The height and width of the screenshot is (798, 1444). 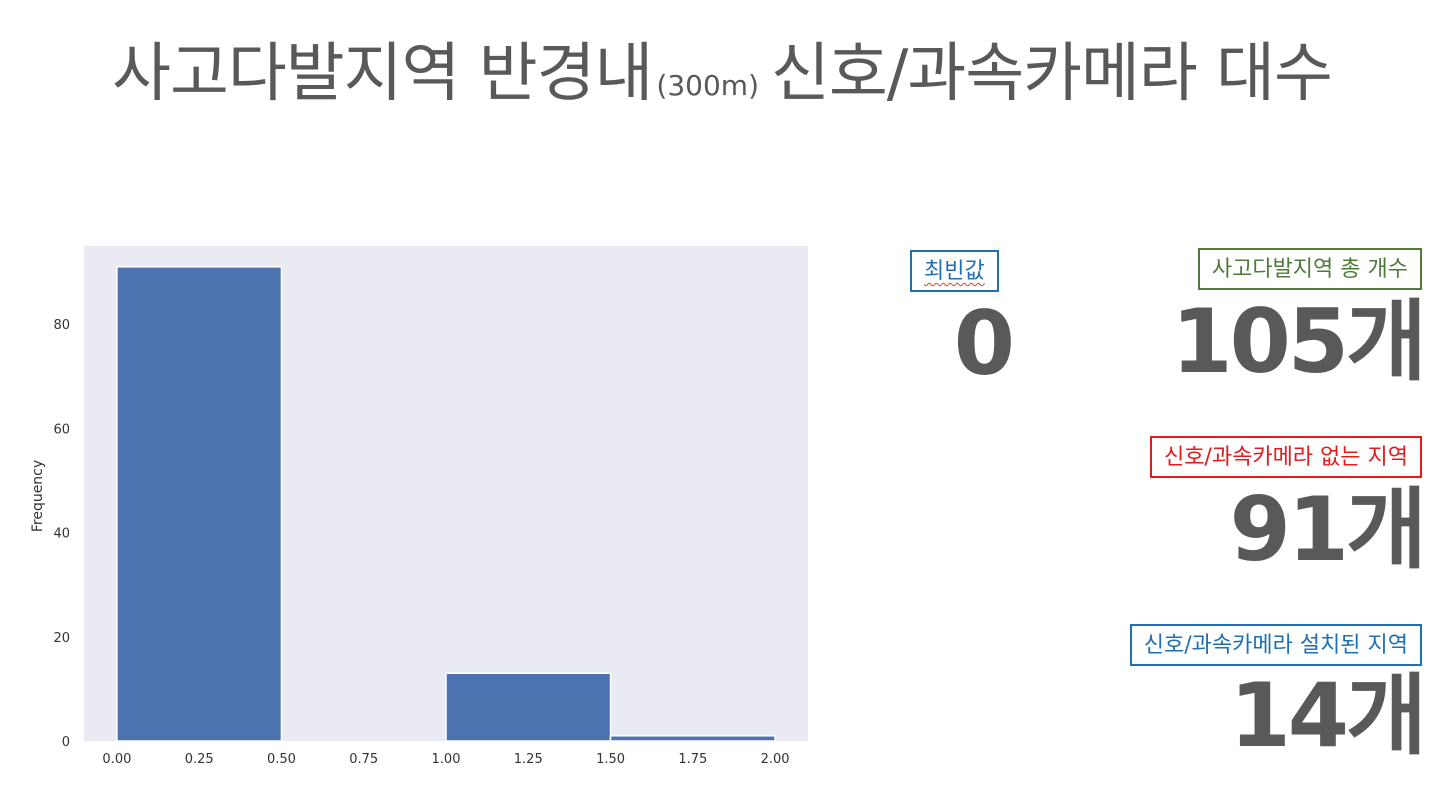 I want to click on with-camera-value: 14개, so click(x=1328, y=715).